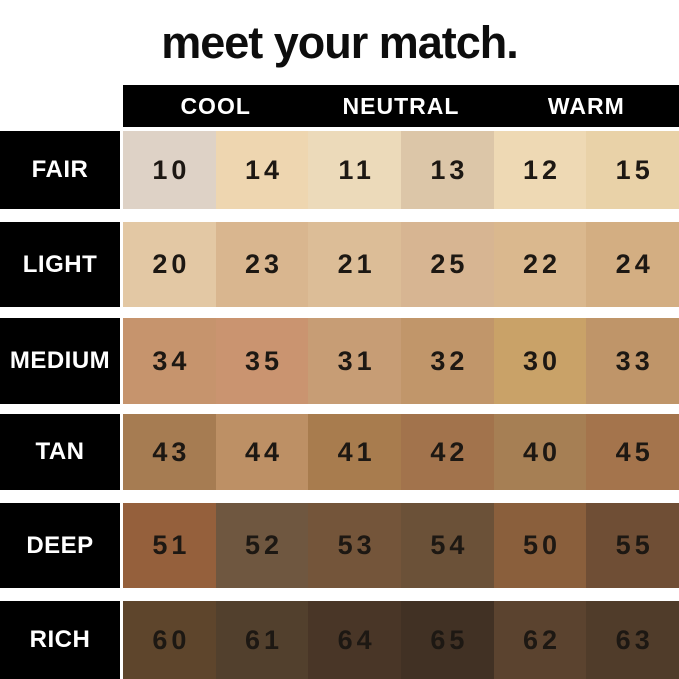 The image size is (679, 679). What do you see at coordinates (169, 640) in the screenshot?
I see `shade-swatch-60: 60` at bounding box center [169, 640].